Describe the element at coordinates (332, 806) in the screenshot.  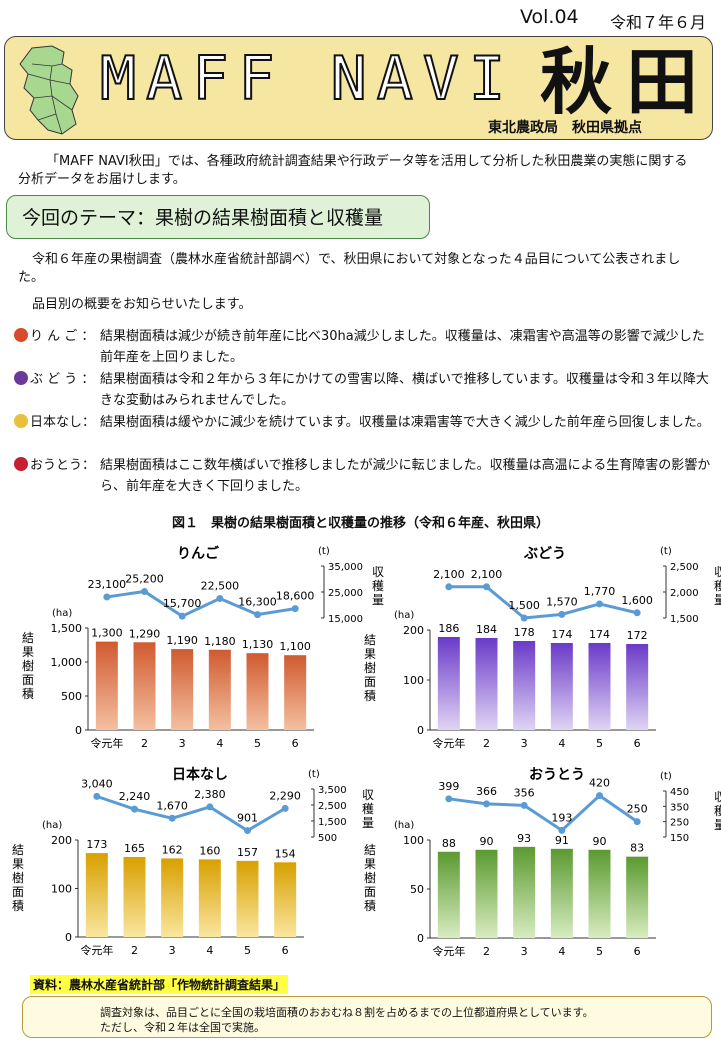
I see `y-right-tick-label: 2,500` at that location.